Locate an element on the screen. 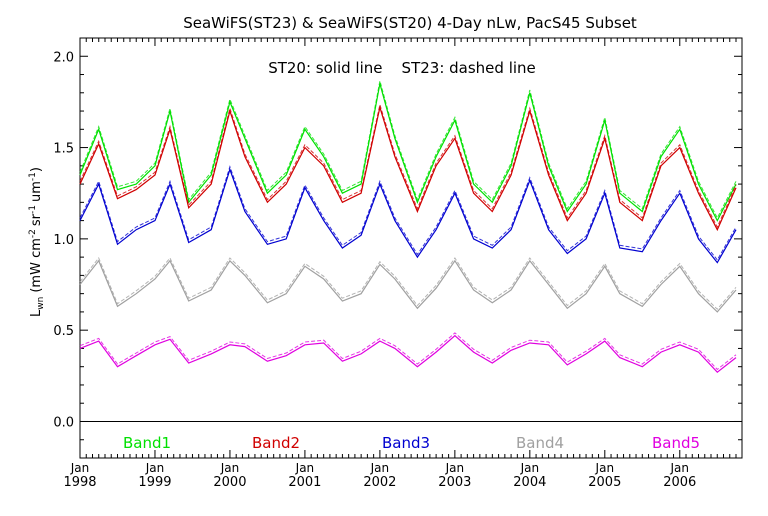 The image size is (768, 516). y-tick-label: 1.0 is located at coordinates (63, 240).